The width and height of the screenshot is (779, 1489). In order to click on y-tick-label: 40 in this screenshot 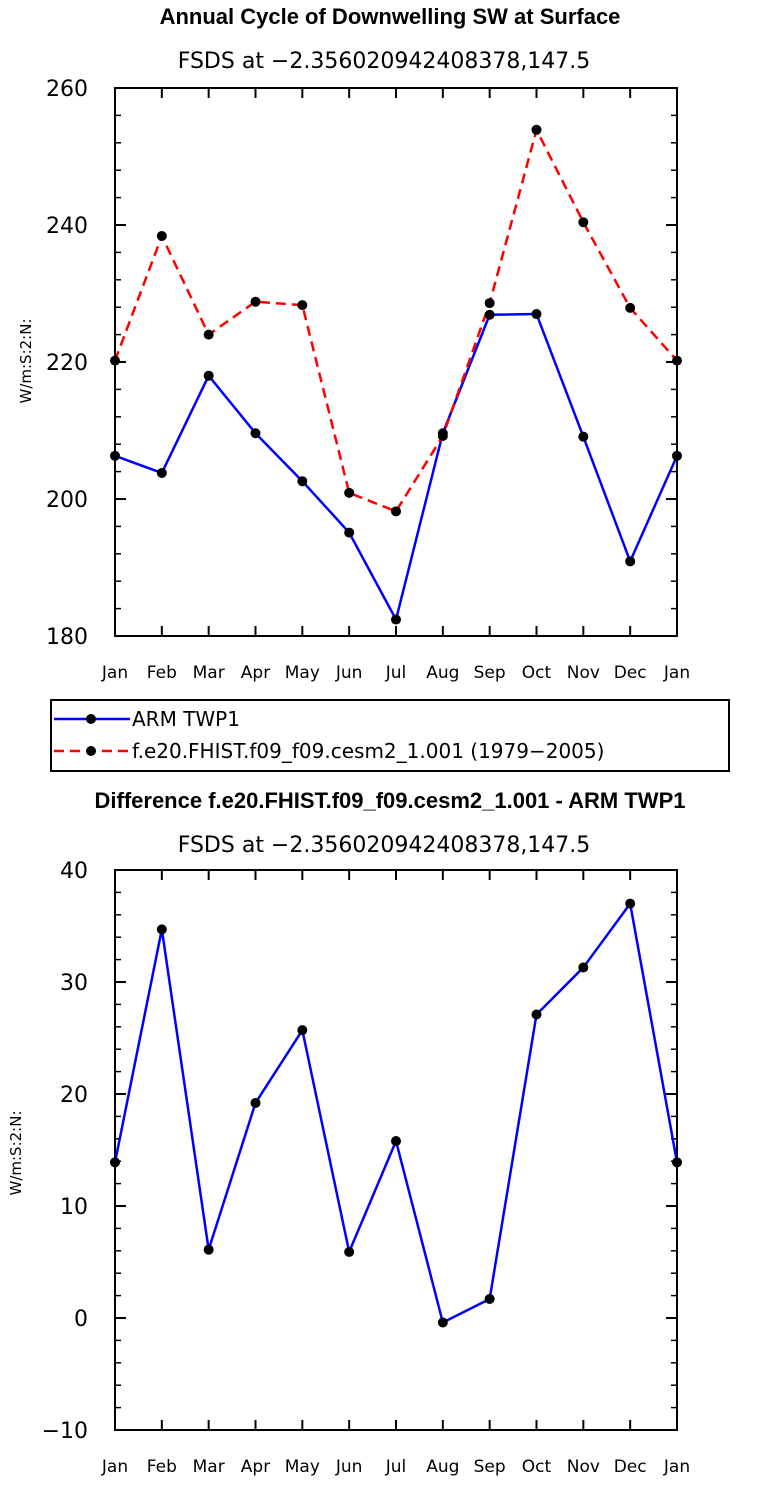, I will do `click(74, 871)`.